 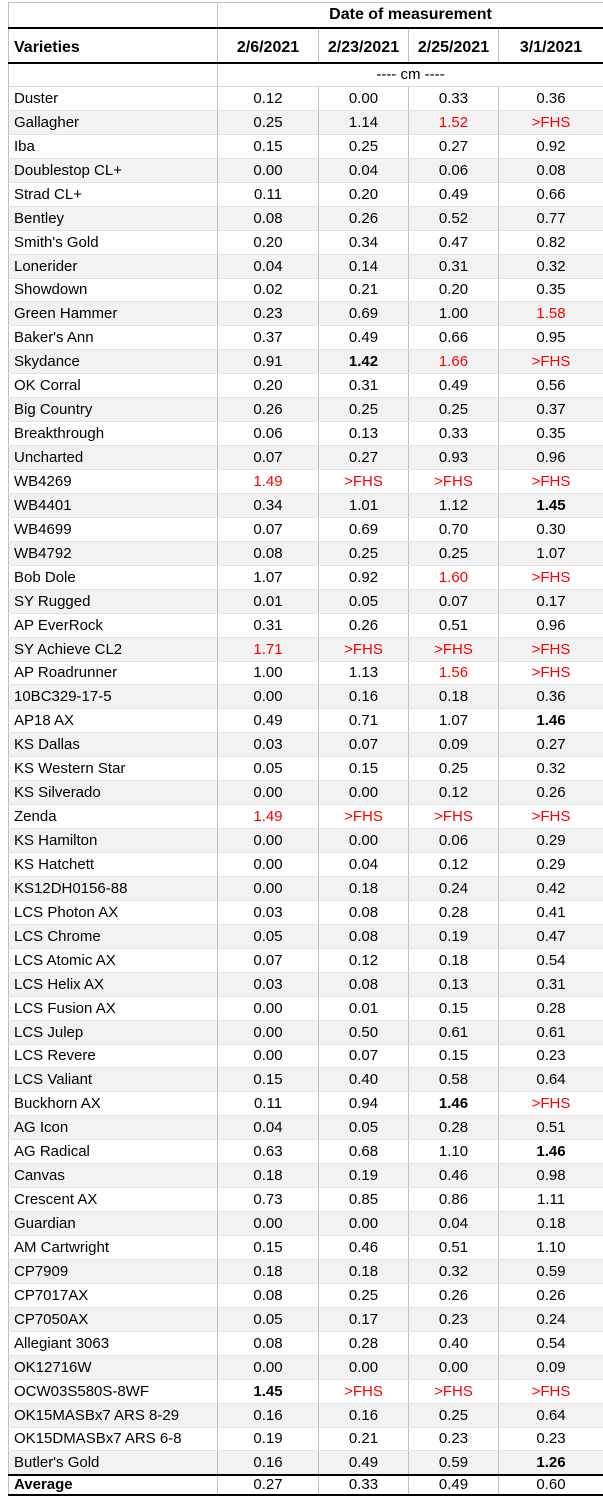 What do you see at coordinates (550, 242) in the screenshot?
I see `measurement-value-cell: 0.82` at bounding box center [550, 242].